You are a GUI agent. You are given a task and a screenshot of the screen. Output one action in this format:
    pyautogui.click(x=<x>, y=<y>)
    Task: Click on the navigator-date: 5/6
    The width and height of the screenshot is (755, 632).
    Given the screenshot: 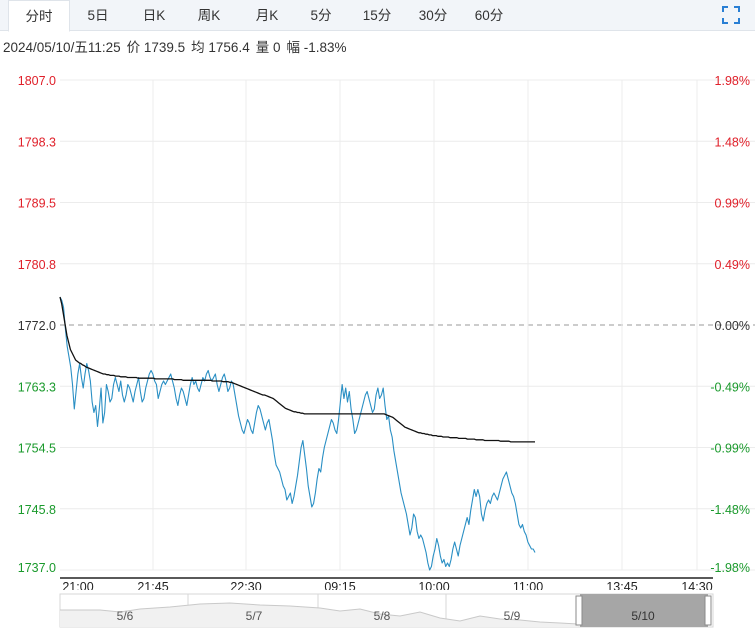 What is the action you would take?
    pyautogui.click(x=125, y=616)
    